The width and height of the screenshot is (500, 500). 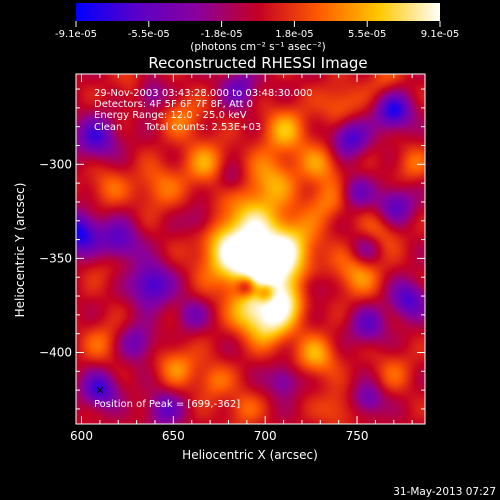 What do you see at coordinates (258, 24) in the screenshot?
I see `colorbar-ticks` at bounding box center [258, 24].